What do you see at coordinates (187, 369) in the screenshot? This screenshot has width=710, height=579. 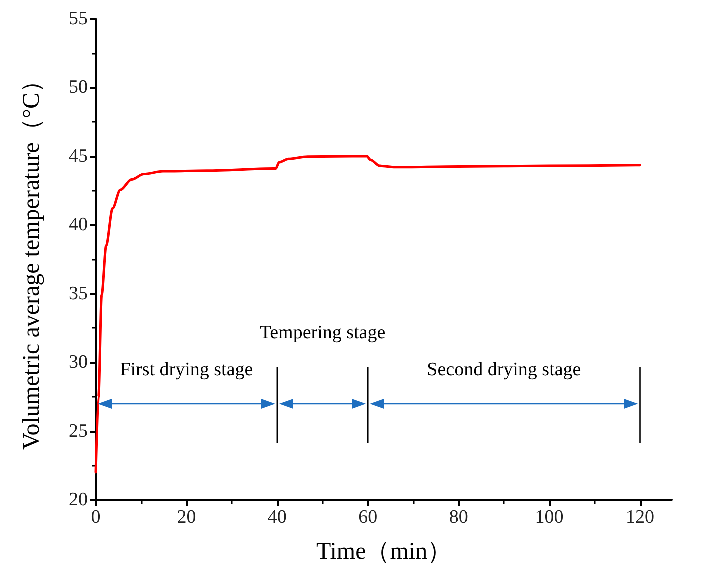 I see `annotation: First drying stage` at bounding box center [187, 369].